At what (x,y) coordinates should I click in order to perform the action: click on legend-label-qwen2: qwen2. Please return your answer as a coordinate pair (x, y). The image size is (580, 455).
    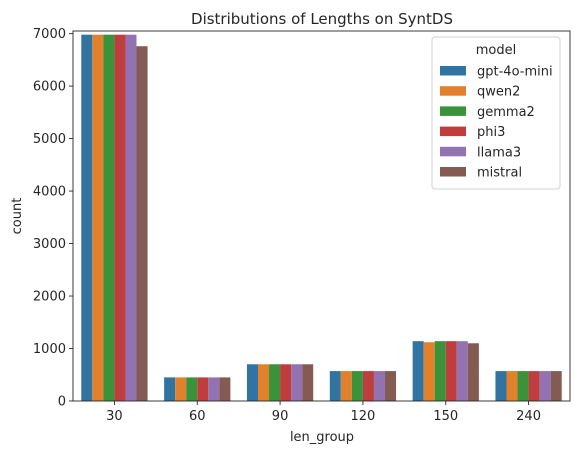
    Looking at the image, I should click on (498, 92).